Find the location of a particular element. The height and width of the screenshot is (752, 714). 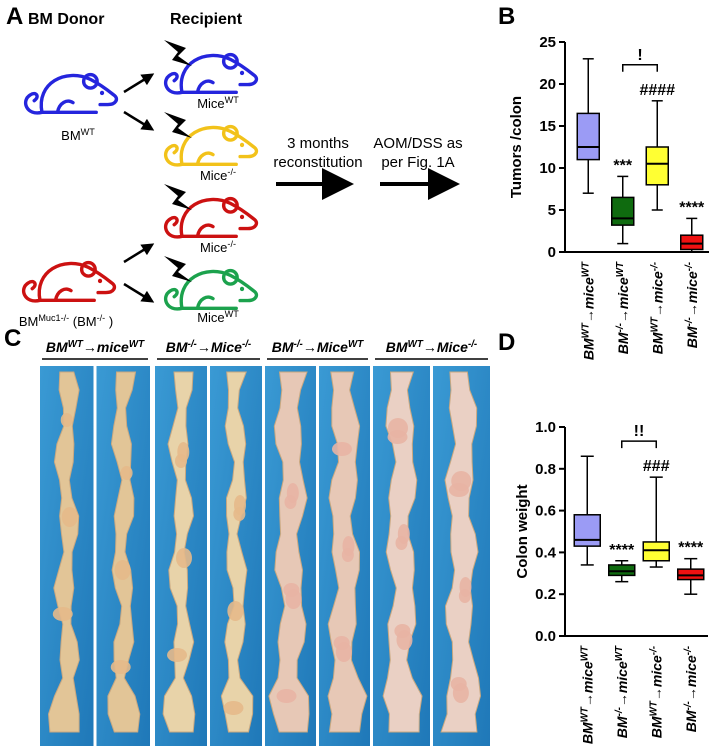

step-label: 3 months reconstitution is located at coordinates (317, 153).